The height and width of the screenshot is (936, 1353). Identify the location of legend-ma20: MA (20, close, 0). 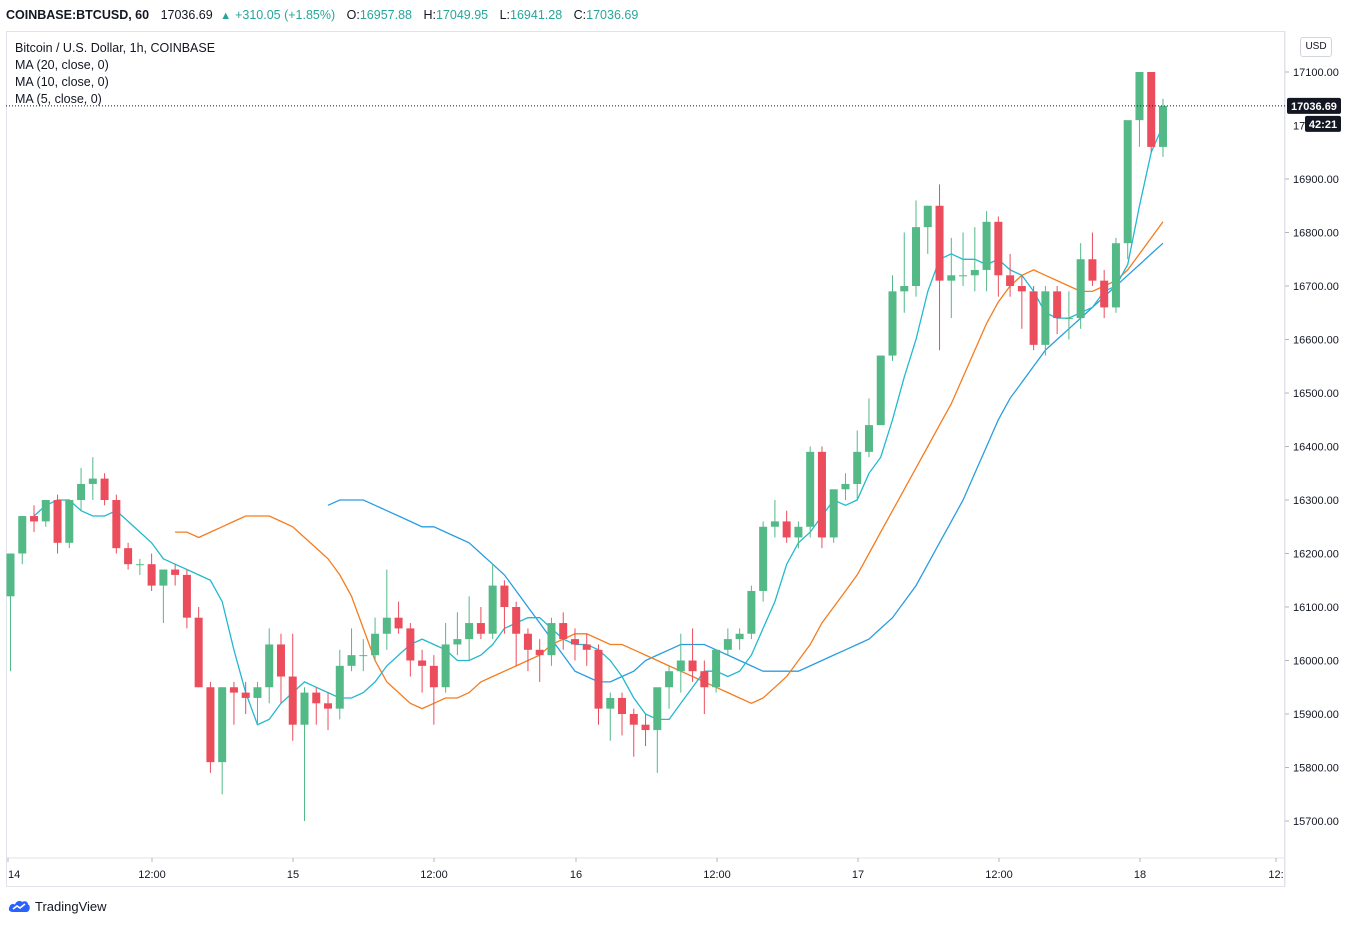
(62, 65).